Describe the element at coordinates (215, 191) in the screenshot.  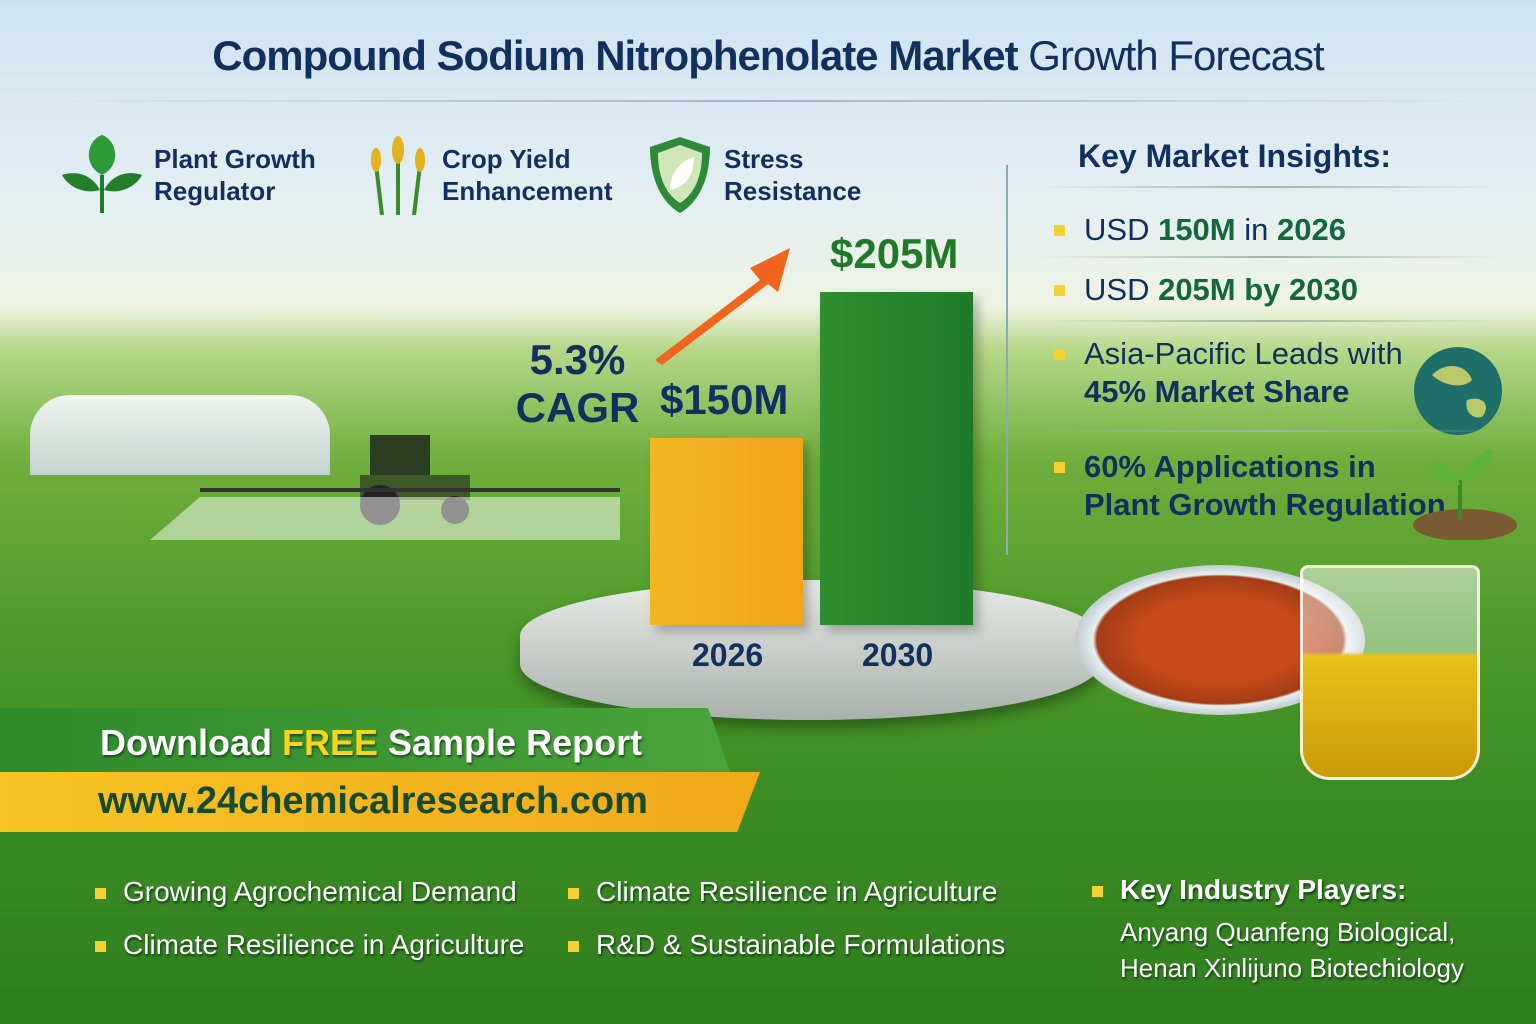
I see `feature-label: Regulator` at that location.